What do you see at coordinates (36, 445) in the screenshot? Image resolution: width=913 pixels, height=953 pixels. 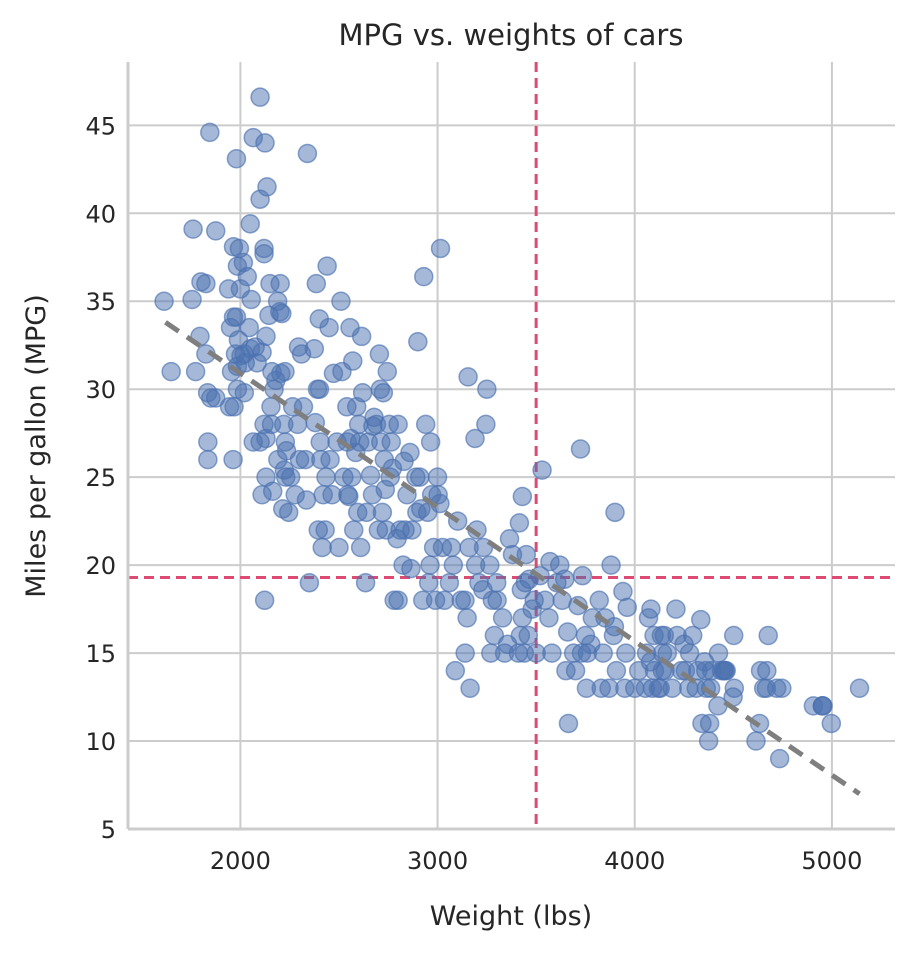 I see `y-axis-title: Miles per gallon (MPG)` at bounding box center [36, 445].